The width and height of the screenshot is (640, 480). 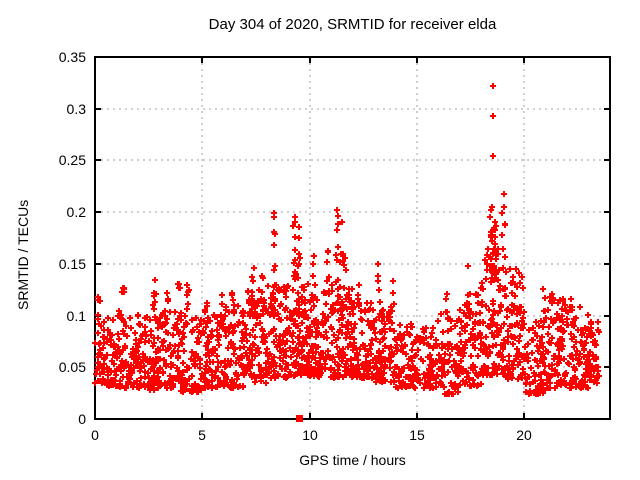 I want to click on y-tick-label: 0.25, so click(x=72, y=160).